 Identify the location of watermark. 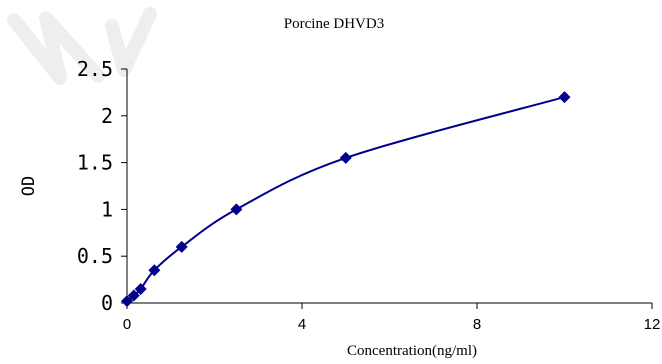
(82, 46).